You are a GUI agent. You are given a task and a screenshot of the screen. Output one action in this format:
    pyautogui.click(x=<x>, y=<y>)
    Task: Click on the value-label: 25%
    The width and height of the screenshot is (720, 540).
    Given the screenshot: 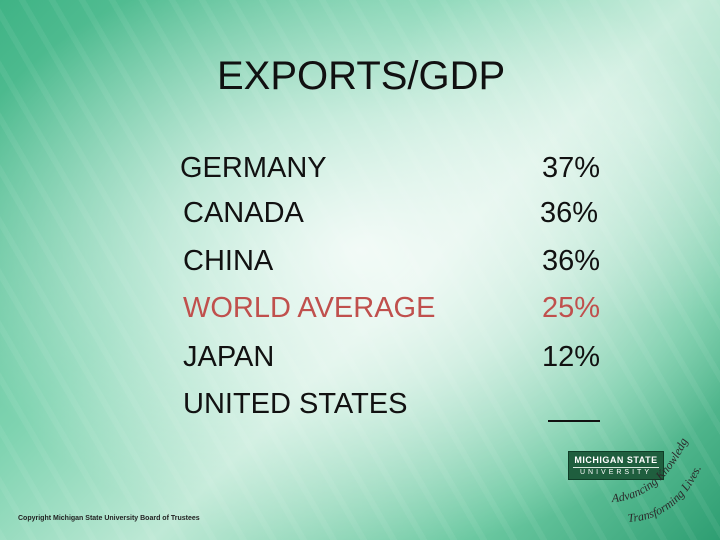 What is the action you would take?
    pyautogui.click(x=570, y=308)
    